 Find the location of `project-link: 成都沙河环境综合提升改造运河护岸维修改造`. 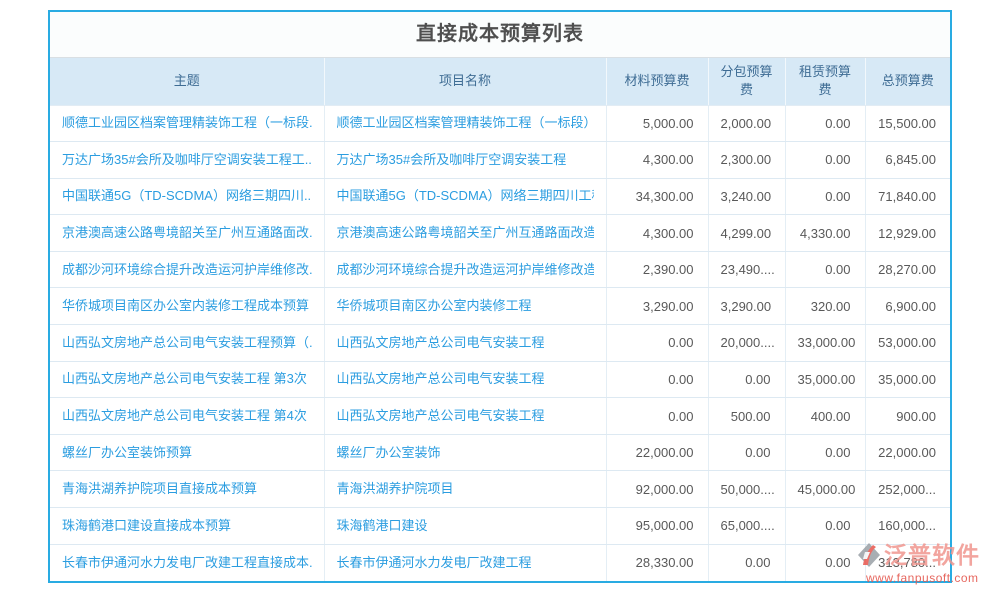

project-link: 成都沙河环境综合提升改造运河护岸维修改造 is located at coordinates (465, 269).